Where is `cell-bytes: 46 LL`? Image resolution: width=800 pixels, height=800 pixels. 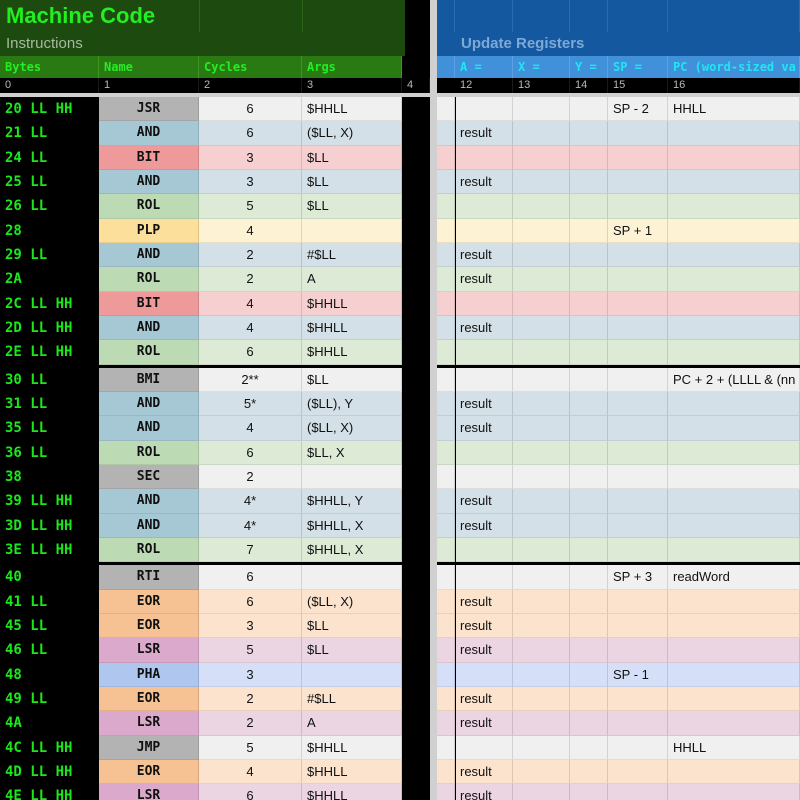 cell-bytes: 46 LL is located at coordinates (49, 650).